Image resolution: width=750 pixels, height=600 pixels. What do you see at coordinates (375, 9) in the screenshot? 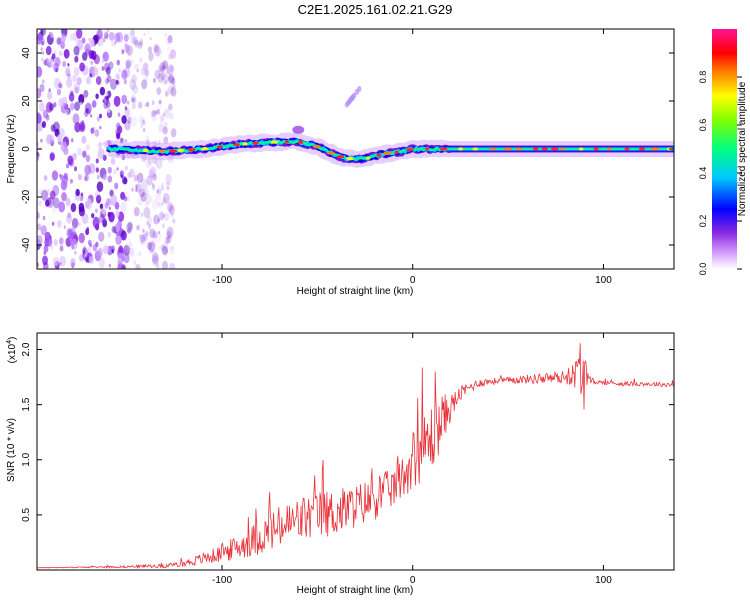
I see `figure-title: C2E1.2025.161.02.21.G29` at bounding box center [375, 9].